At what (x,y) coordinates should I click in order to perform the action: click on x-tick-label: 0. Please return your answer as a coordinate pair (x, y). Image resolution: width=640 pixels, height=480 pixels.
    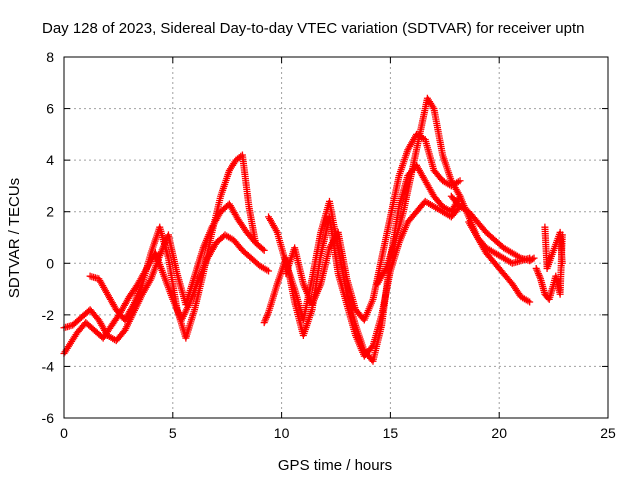
    Looking at the image, I should click on (64, 433).